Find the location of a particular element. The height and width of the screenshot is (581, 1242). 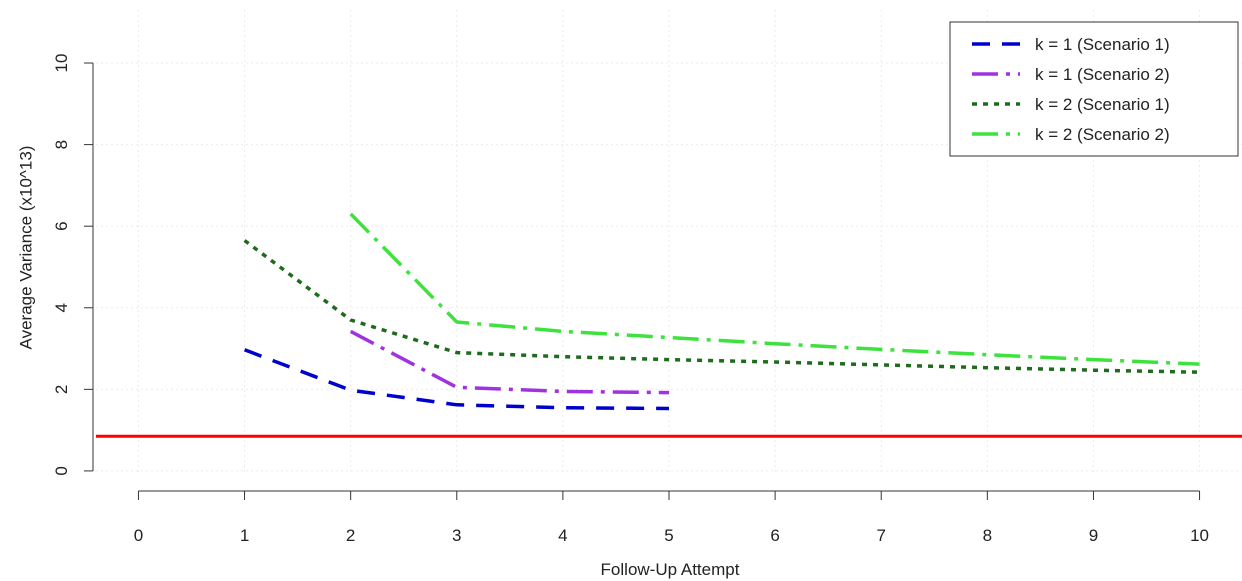

y-tick-label: 6 is located at coordinates (61, 225).